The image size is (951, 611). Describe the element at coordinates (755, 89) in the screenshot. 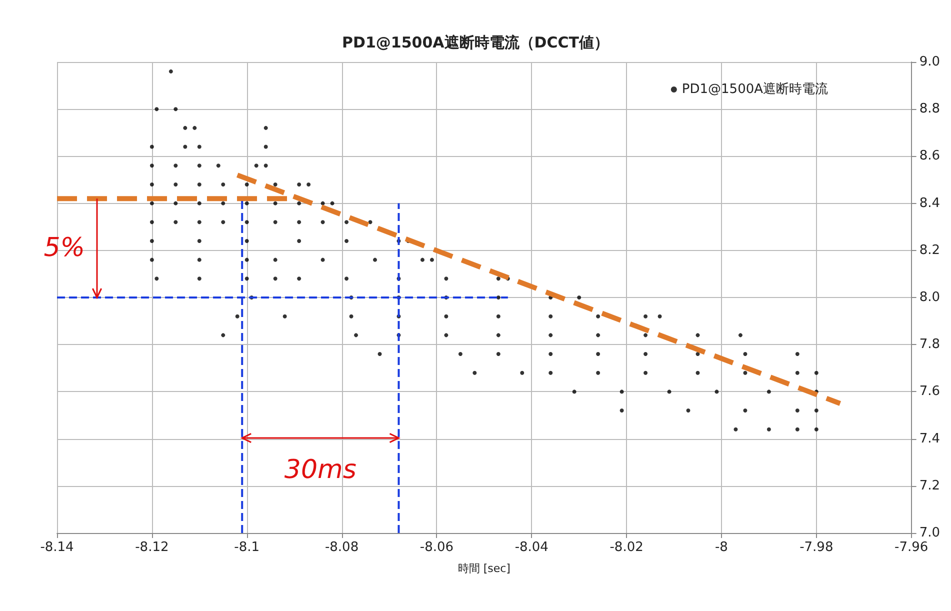

I see `legend-label: PD1@1500A遮断時電流` at that location.